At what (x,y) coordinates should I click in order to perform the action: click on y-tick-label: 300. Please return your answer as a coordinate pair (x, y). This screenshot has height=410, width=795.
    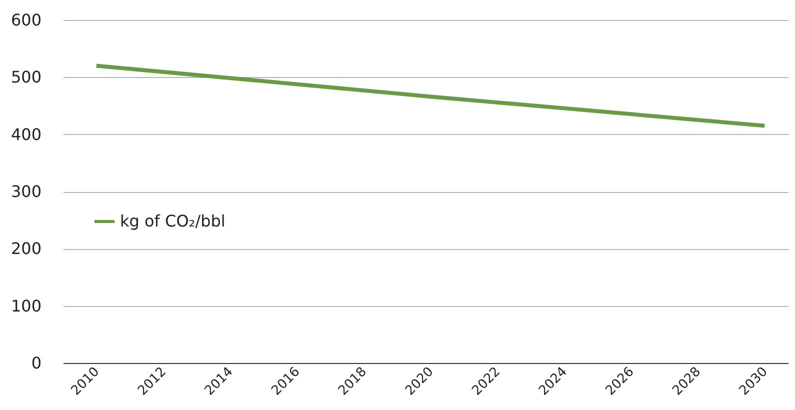
    Looking at the image, I should click on (26, 191).